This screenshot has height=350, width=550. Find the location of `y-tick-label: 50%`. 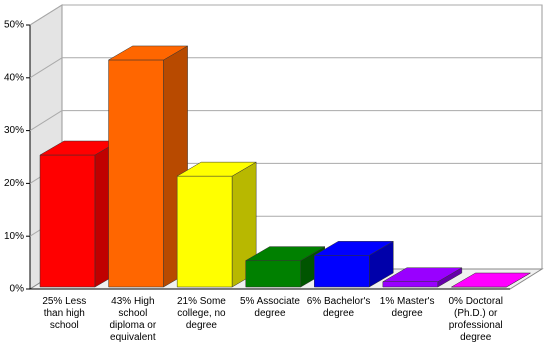

y-tick-label: 50% is located at coordinates (14, 25).